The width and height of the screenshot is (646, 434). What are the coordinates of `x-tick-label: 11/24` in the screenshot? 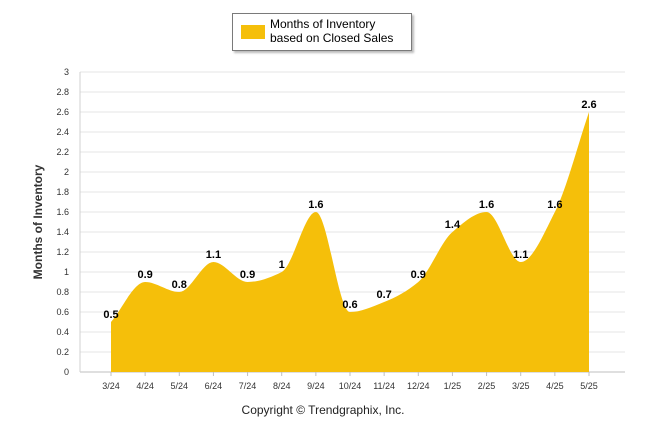 It's located at (384, 386).